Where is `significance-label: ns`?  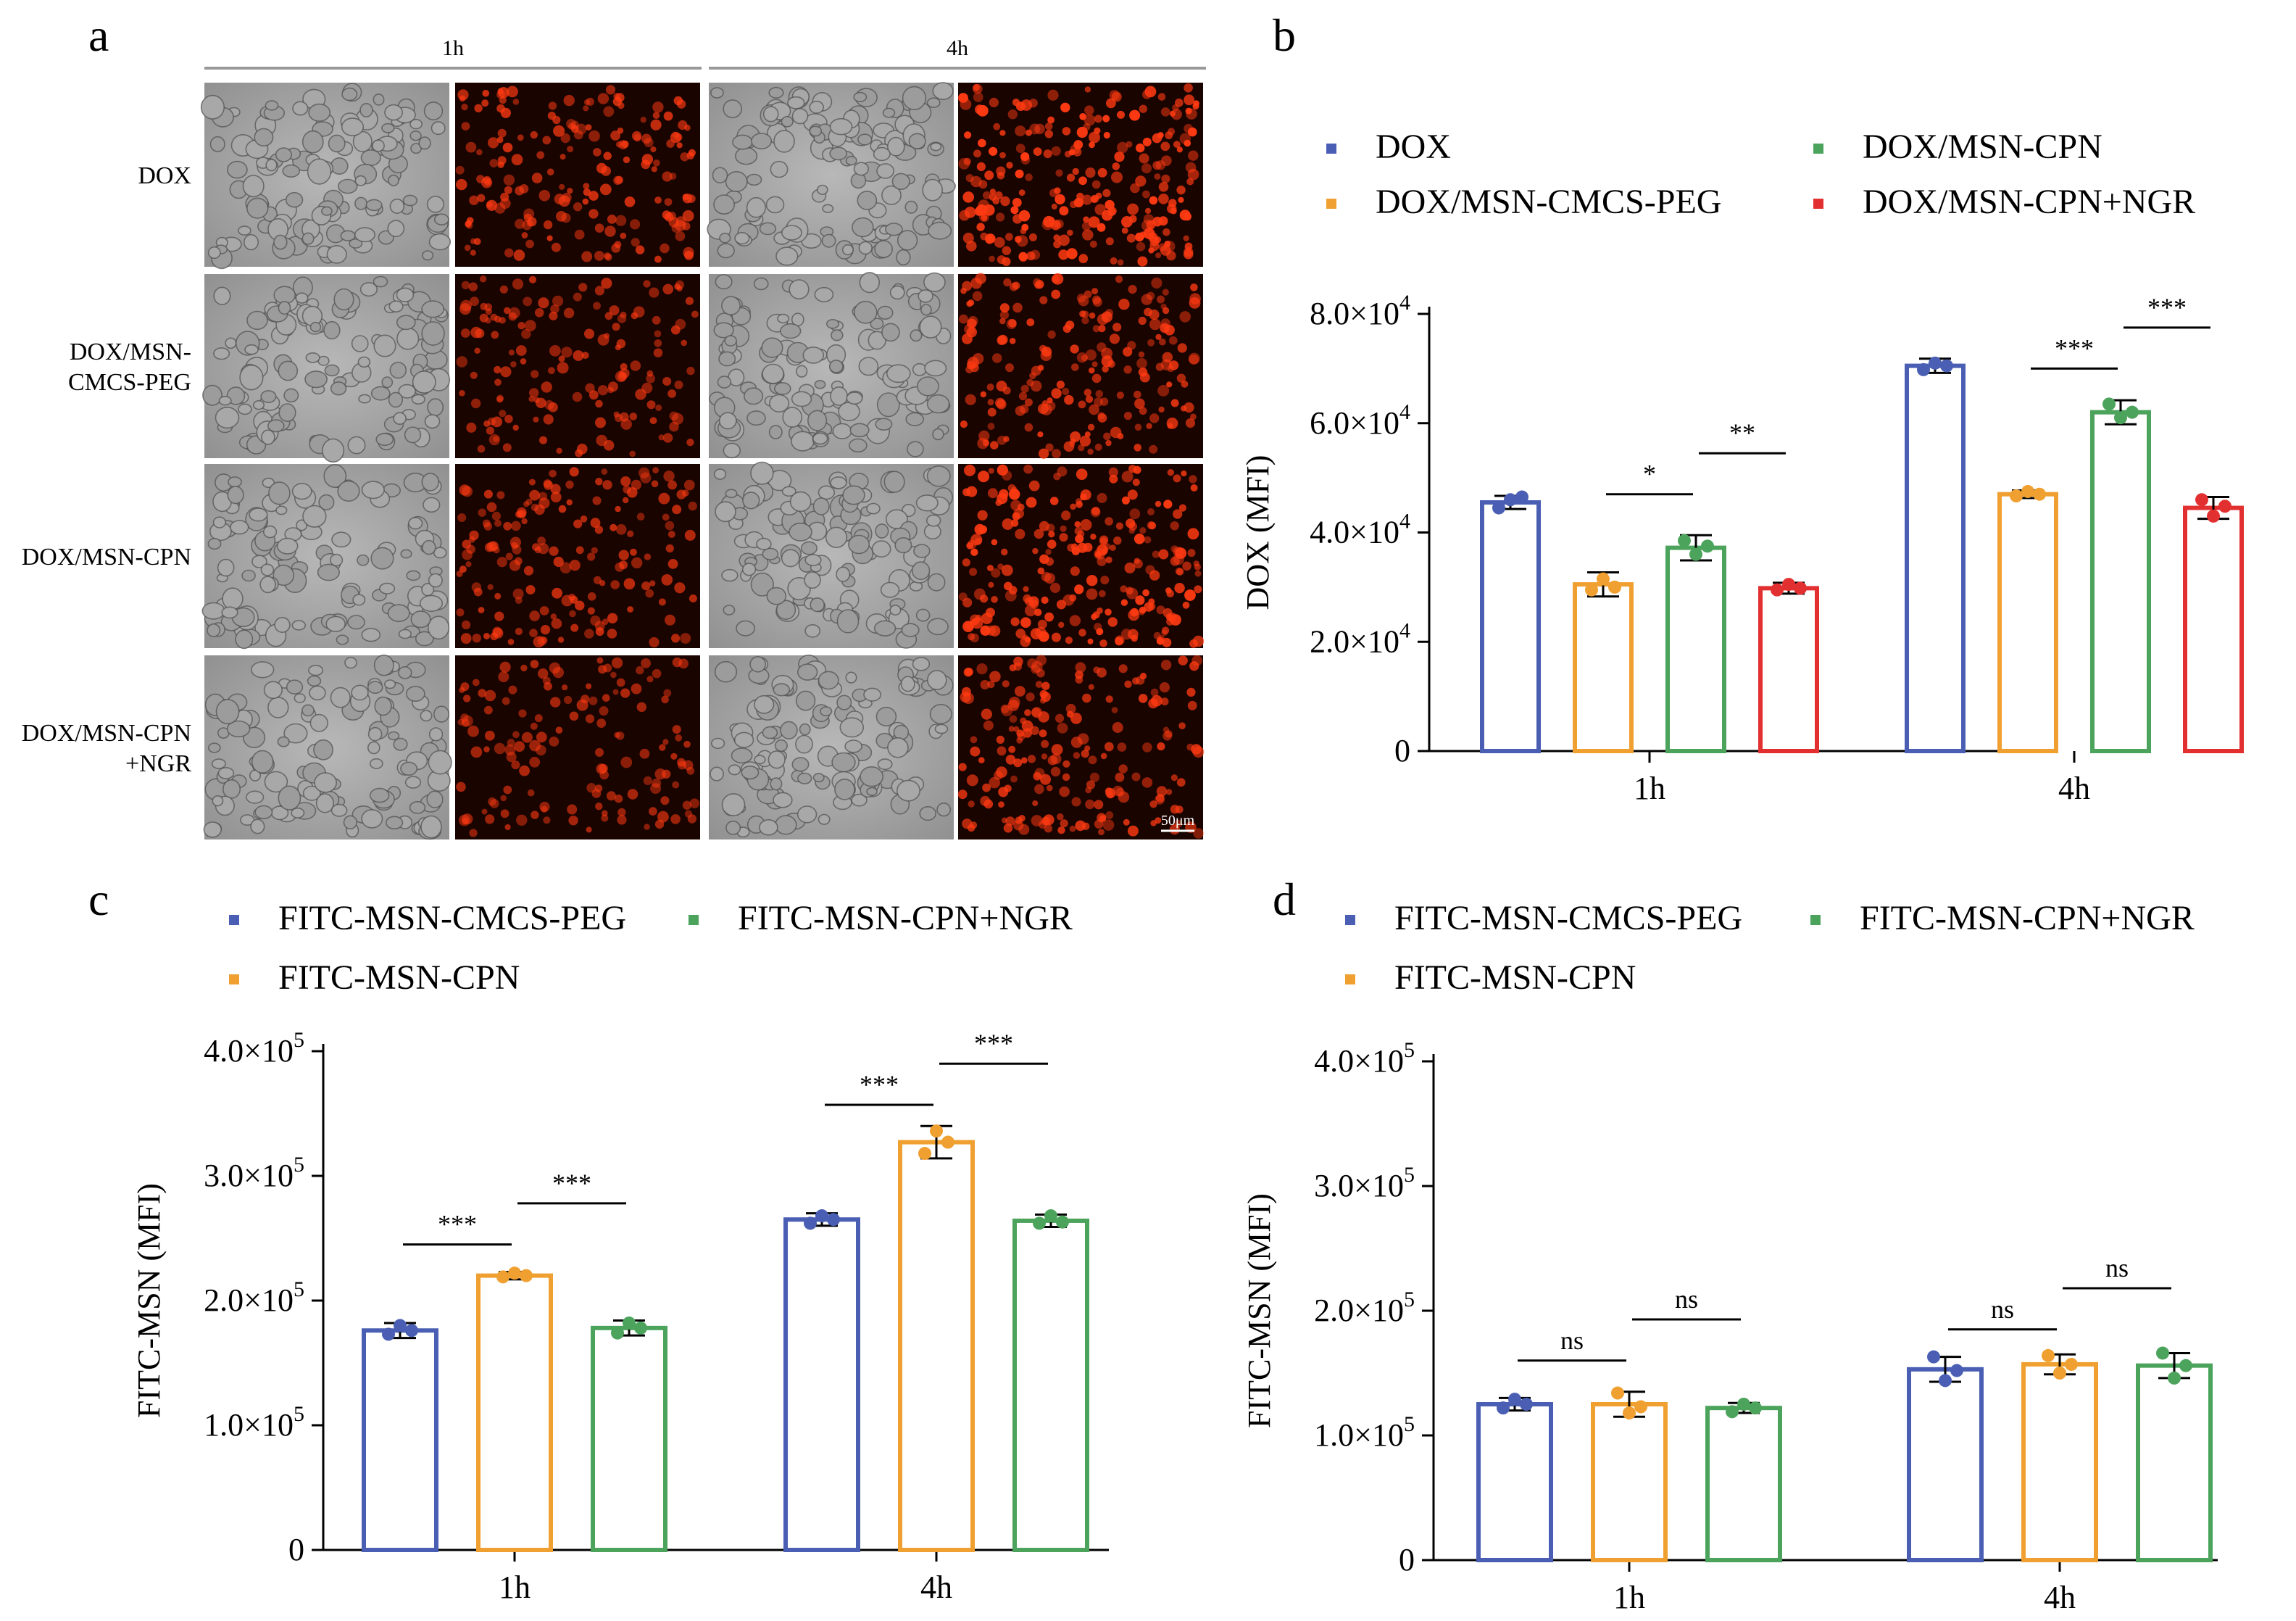
significance-label: ns is located at coordinates (2002, 1309).